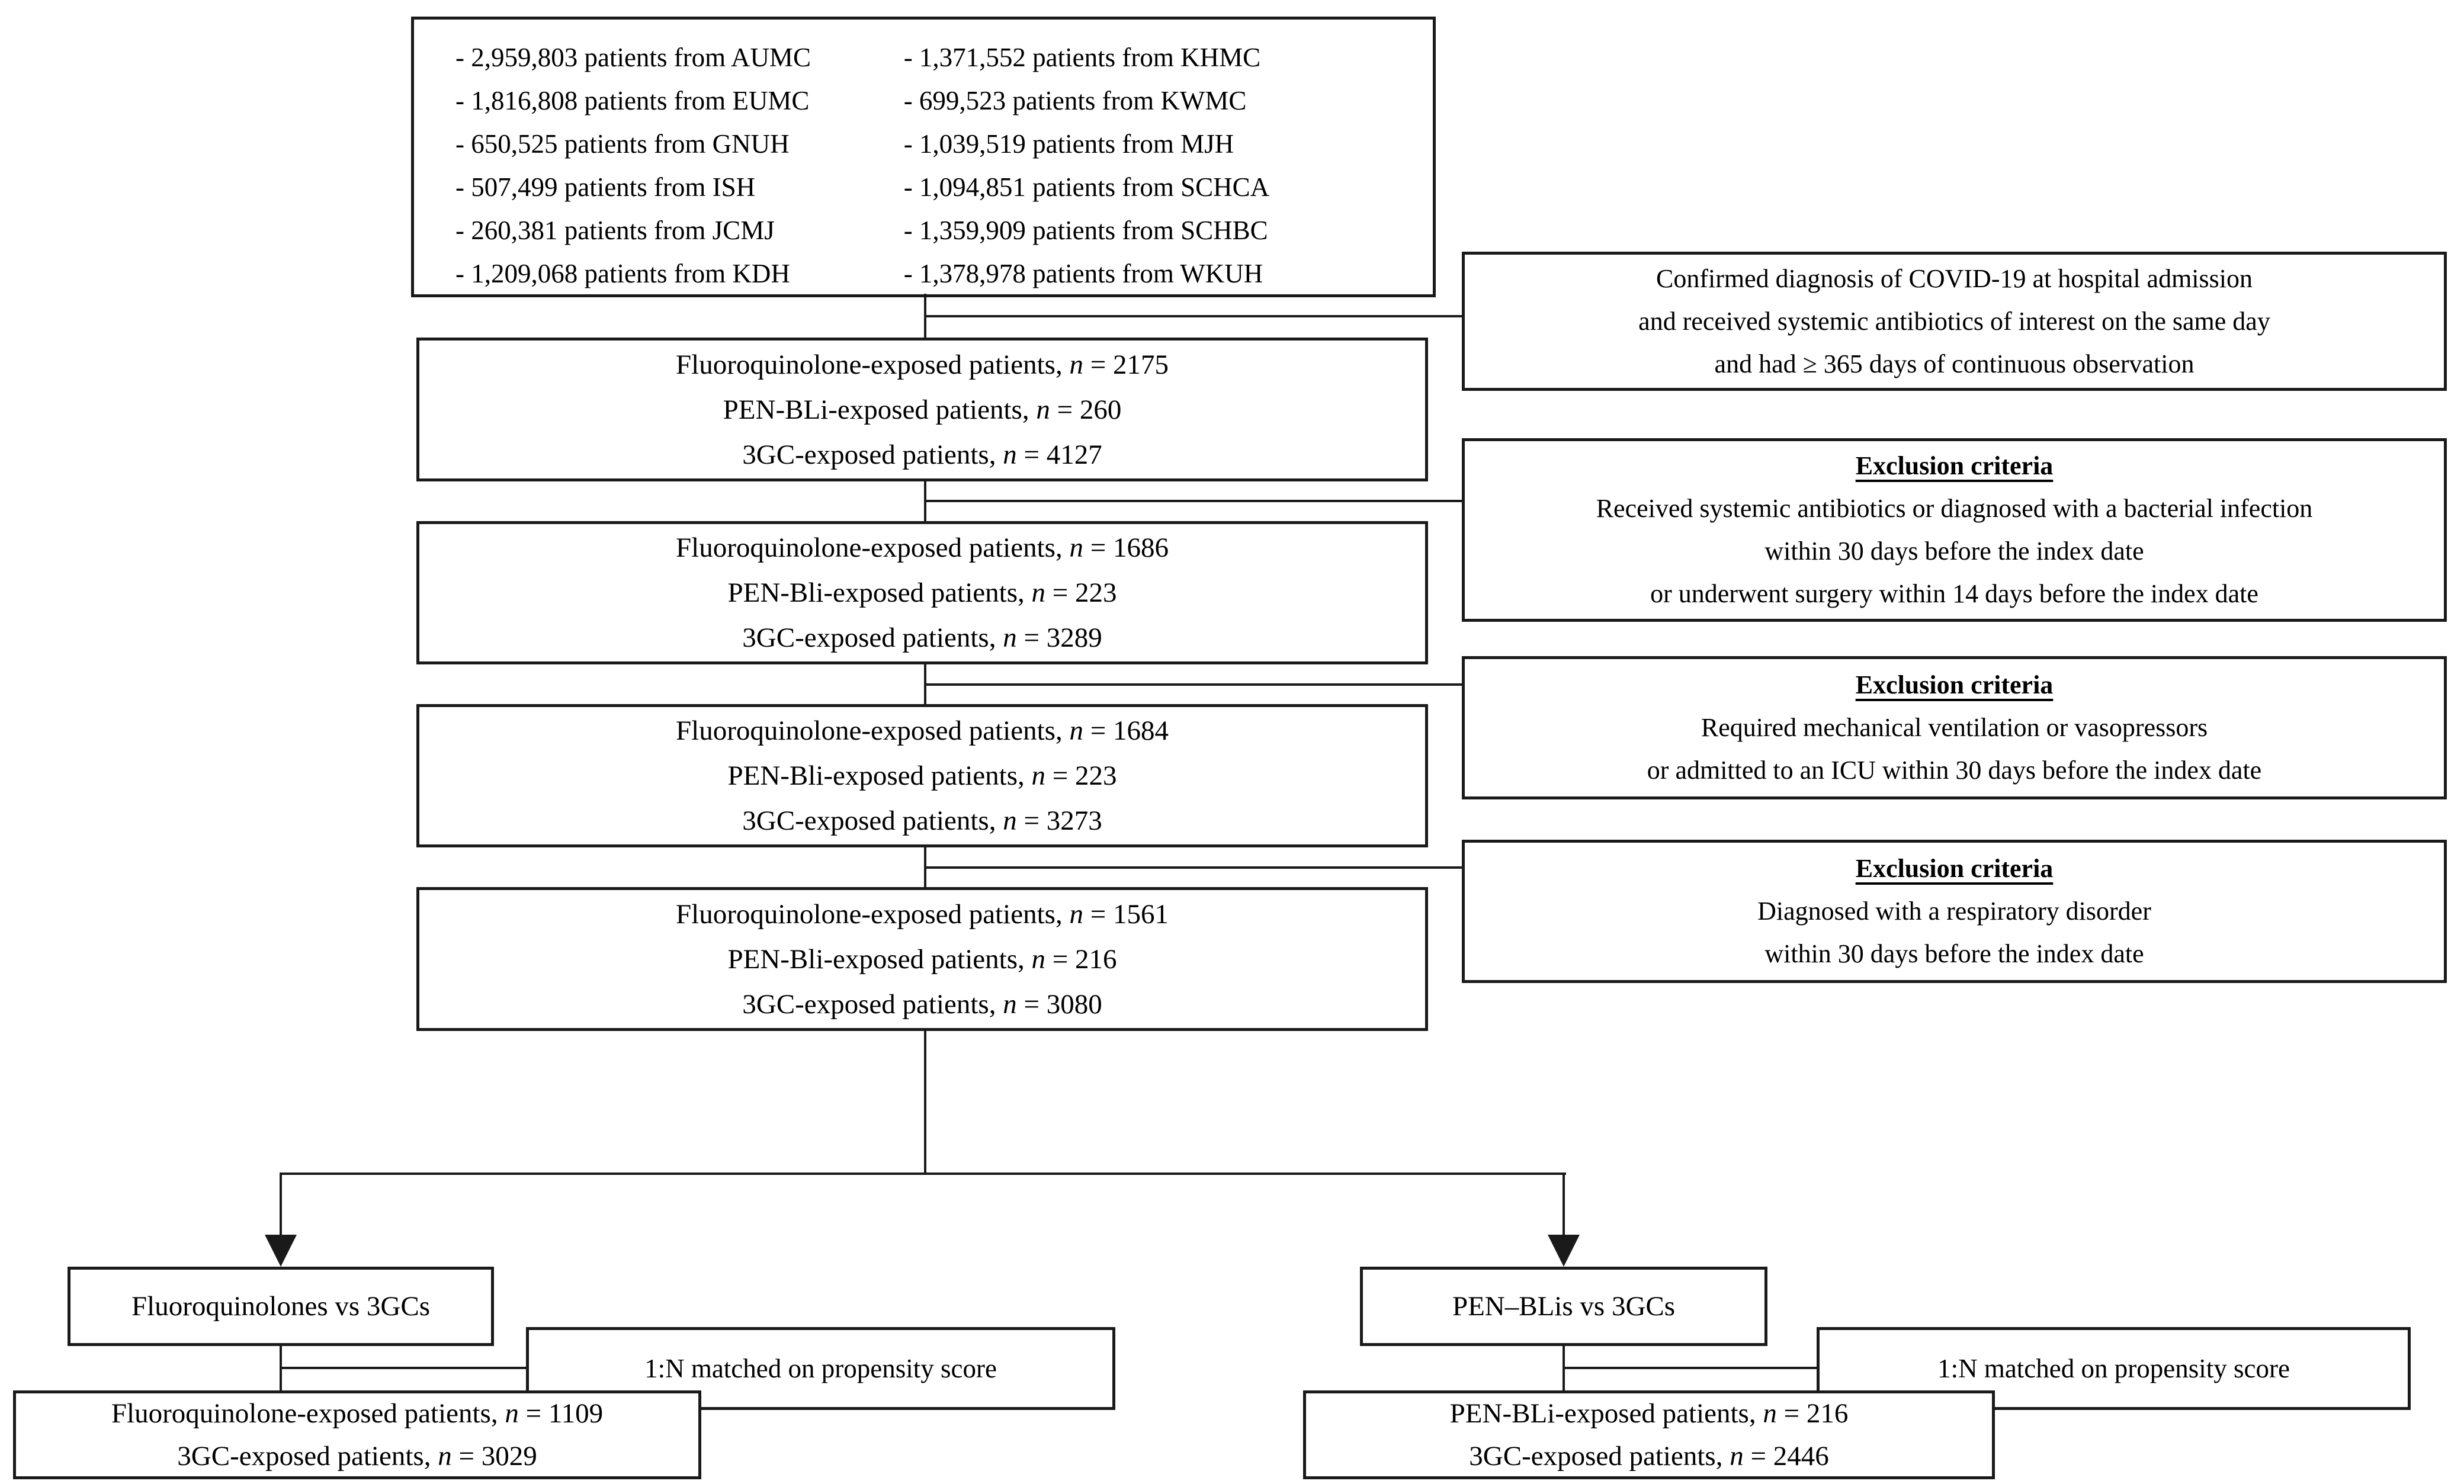 The width and height of the screenshot is (2464, 1484). What do you see at coordinates (281, 1204) in the screenshot?
I see `connector-branch-left-drop` at bounding box center [281, 1204].